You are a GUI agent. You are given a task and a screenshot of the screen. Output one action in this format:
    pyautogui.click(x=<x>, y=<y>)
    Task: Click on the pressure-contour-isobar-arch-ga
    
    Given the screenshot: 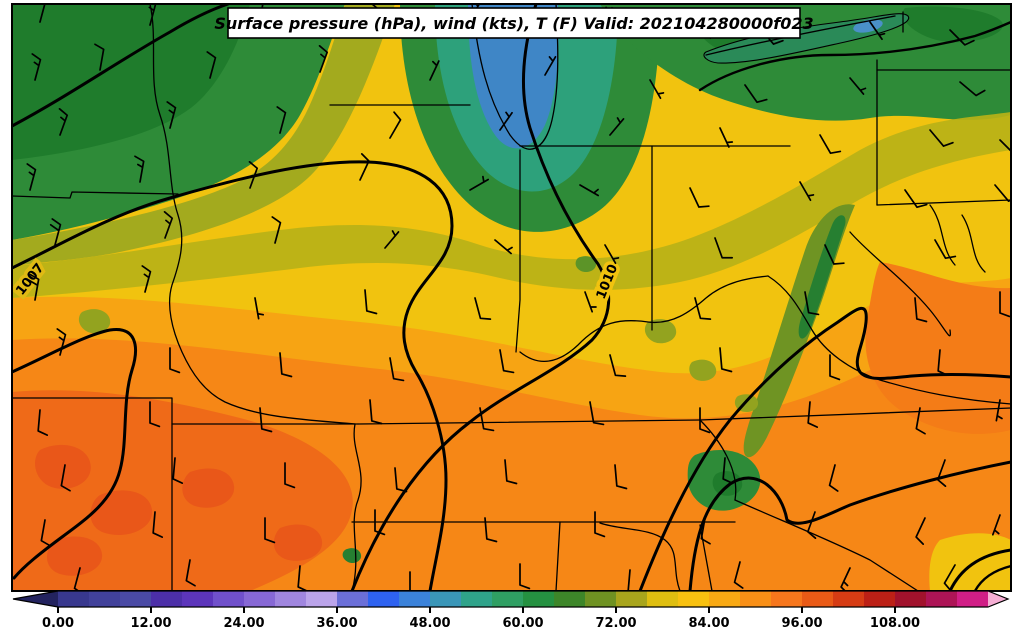 What is the action you would take?
    pyautogui.click(x=849, y=525)
    